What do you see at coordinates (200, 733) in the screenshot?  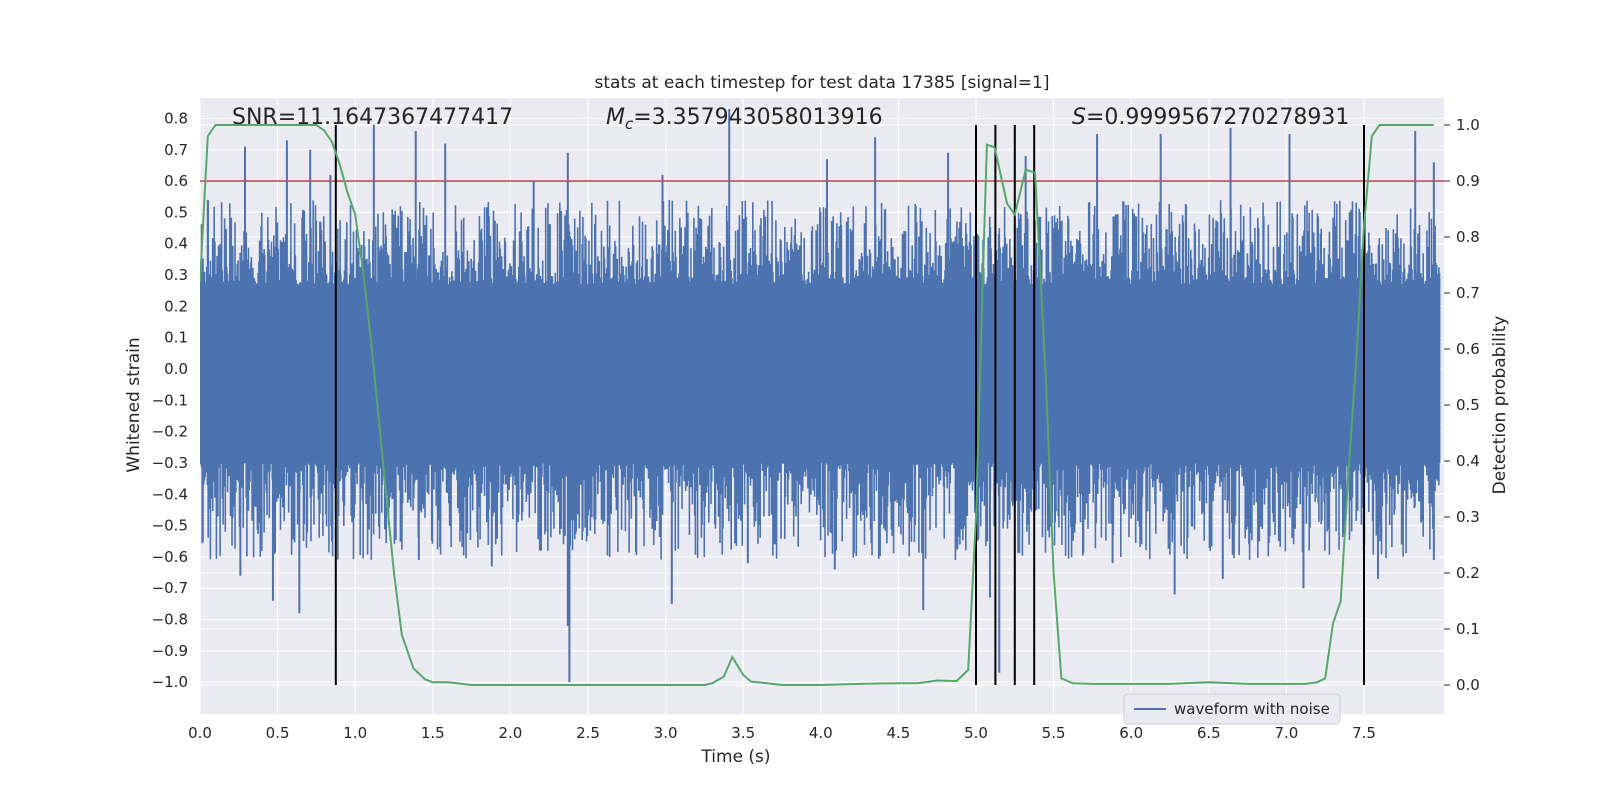 I see `x-tick-label: 0.0` at bounding box center [200, 733].